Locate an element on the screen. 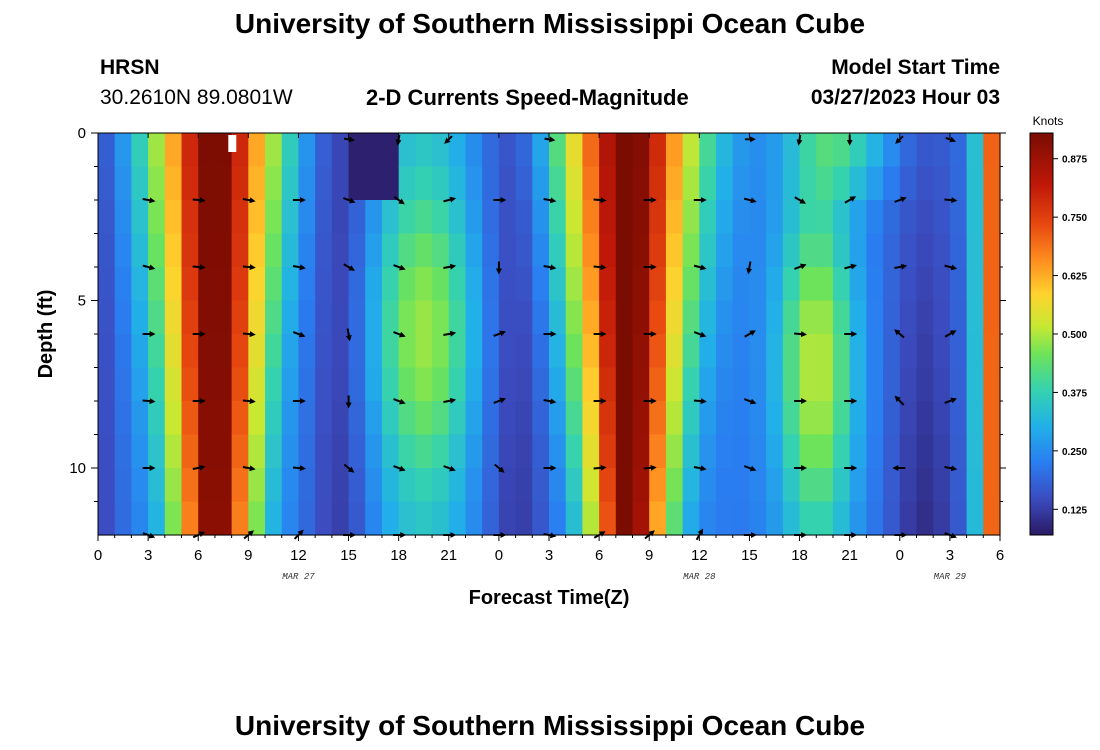 The width and height of the screenshot is (1100, 750). y-tick-label: 0 is located at coordinates (82, 133).